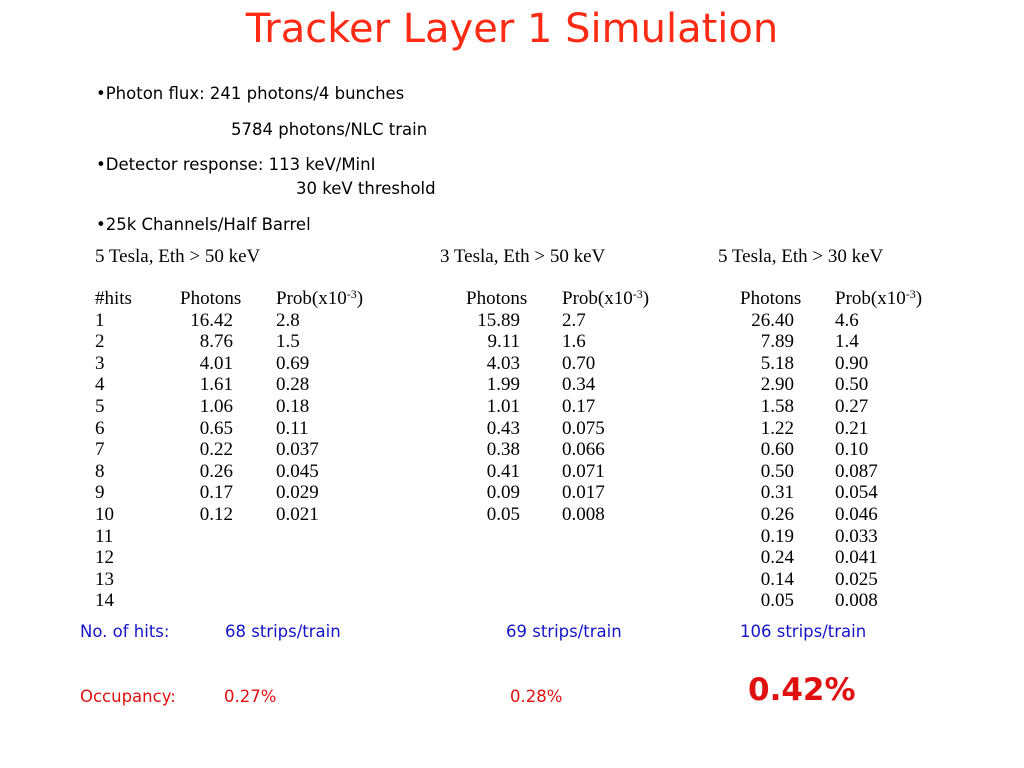 The height and width of the screenshot is (768, 1024). I want to click on hits-cell: 10, so click(104, 514).